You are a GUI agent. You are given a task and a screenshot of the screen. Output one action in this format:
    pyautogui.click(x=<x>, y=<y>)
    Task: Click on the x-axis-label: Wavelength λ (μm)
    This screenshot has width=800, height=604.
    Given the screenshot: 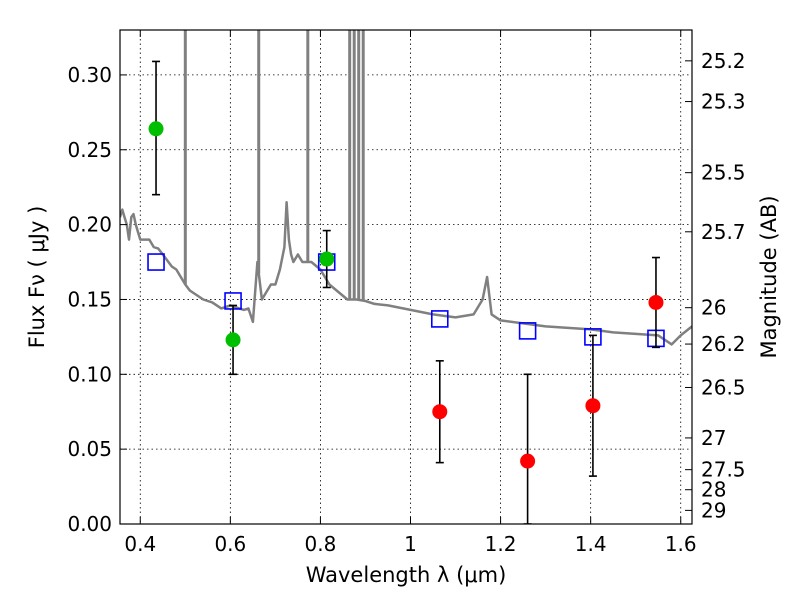 What is the action you would take?
    pyautogui.click(x=406, y=575)
    